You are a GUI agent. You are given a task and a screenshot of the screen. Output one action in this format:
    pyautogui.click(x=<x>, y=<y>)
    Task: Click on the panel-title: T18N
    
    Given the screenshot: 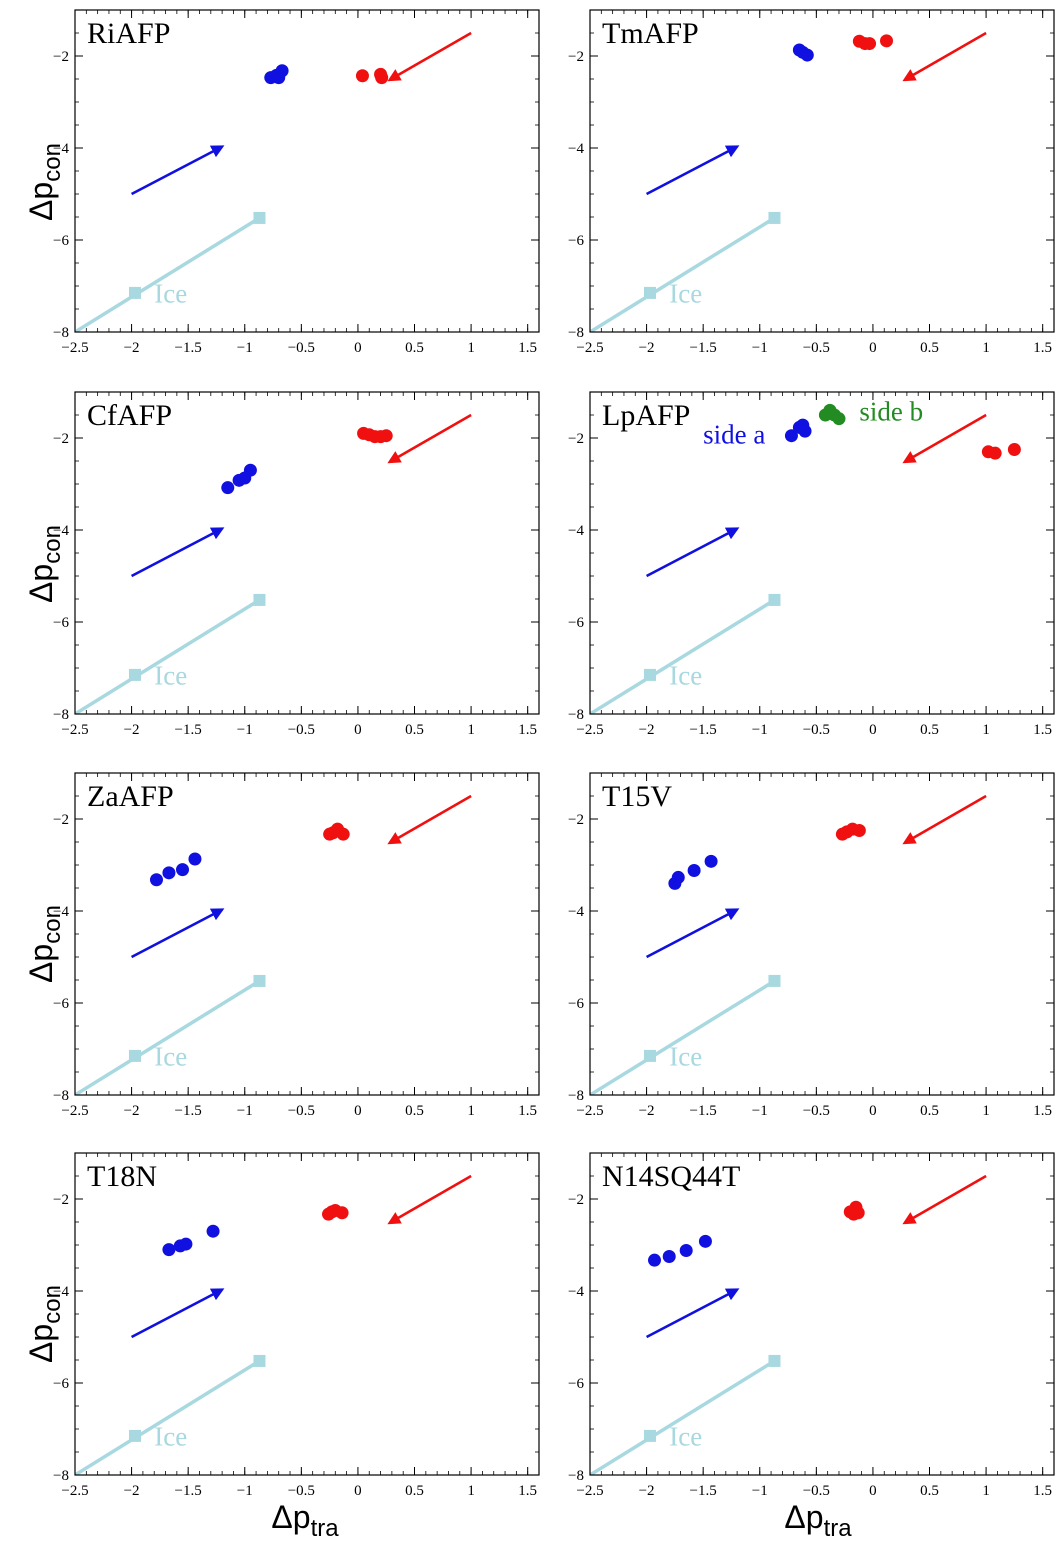 What is the action you would take?
    pyautogui.click(x=122, y=1176)
    